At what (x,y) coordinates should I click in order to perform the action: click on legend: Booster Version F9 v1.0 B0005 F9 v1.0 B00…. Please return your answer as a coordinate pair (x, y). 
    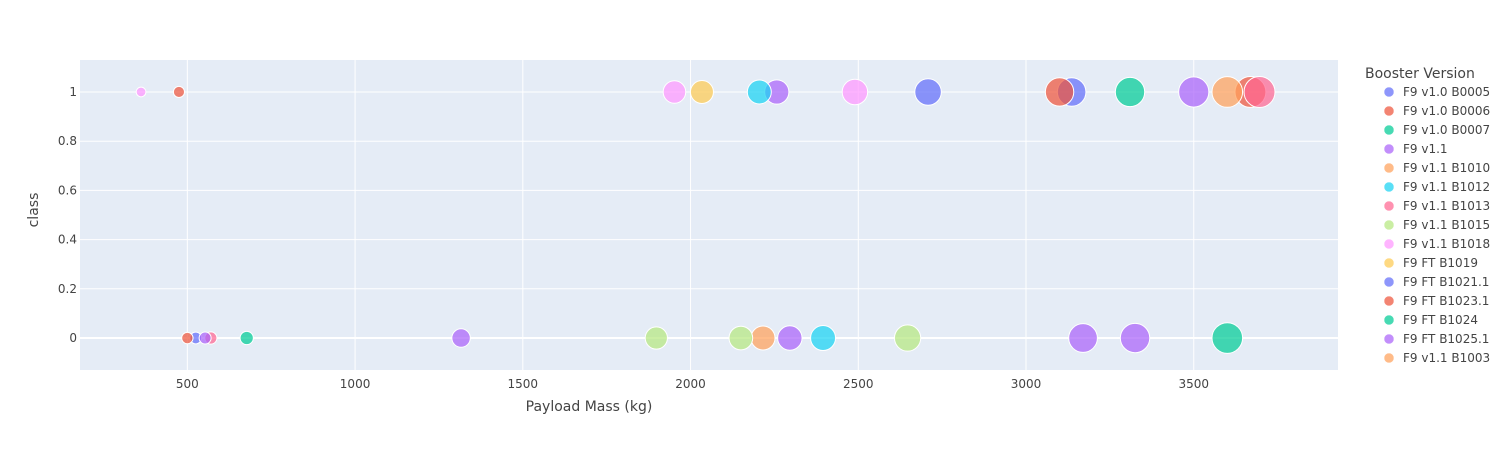
    Looking at the image, I should click on (1427, 215).